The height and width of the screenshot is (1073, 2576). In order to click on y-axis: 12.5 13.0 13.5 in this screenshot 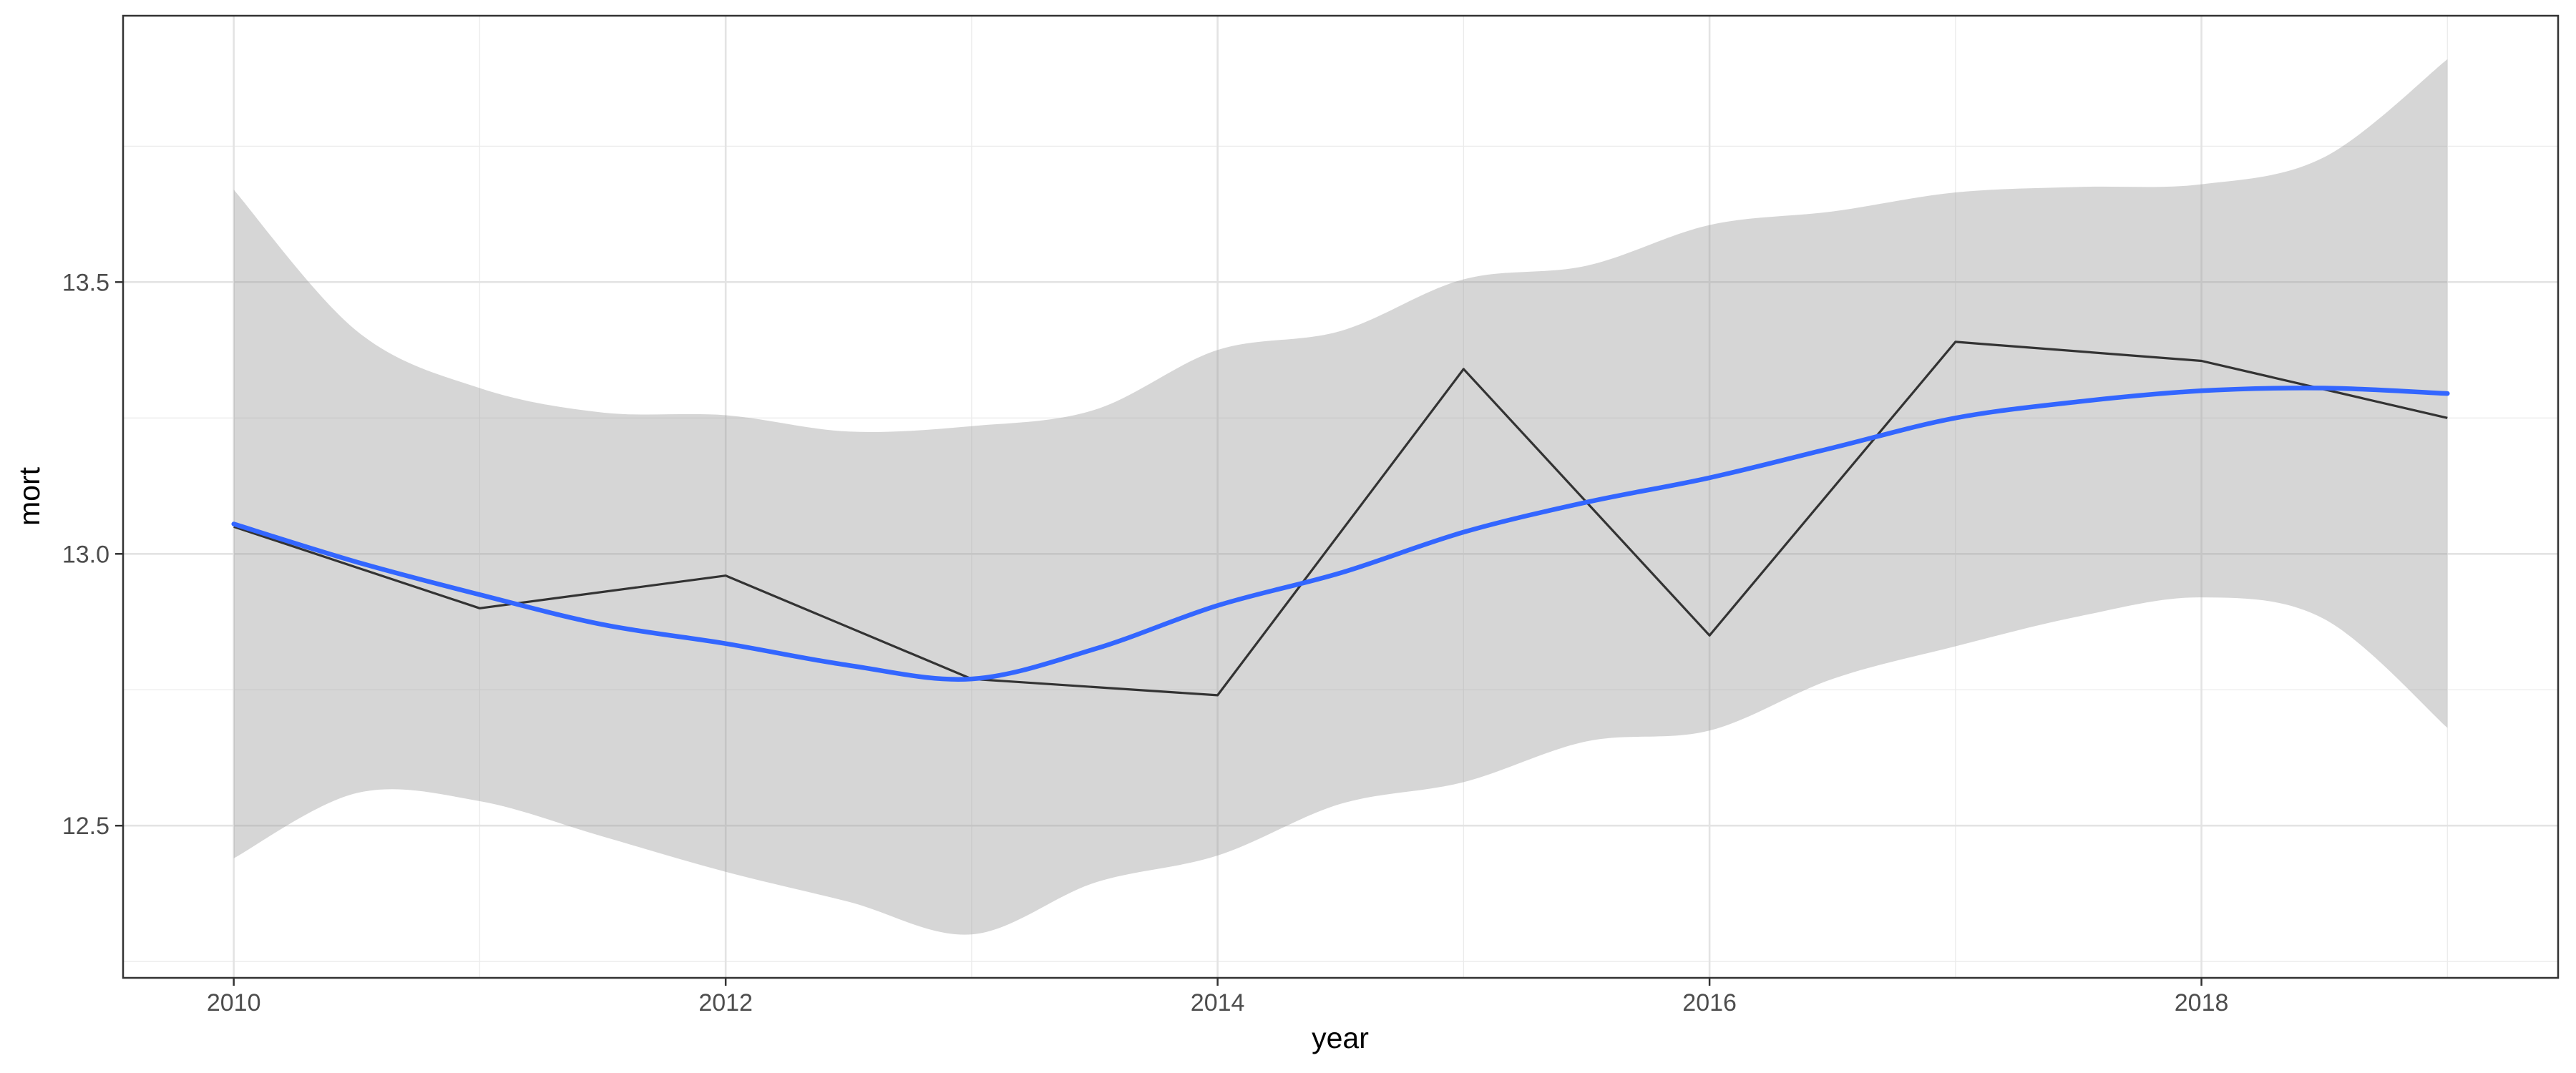, I will do `click(92, 554)`.